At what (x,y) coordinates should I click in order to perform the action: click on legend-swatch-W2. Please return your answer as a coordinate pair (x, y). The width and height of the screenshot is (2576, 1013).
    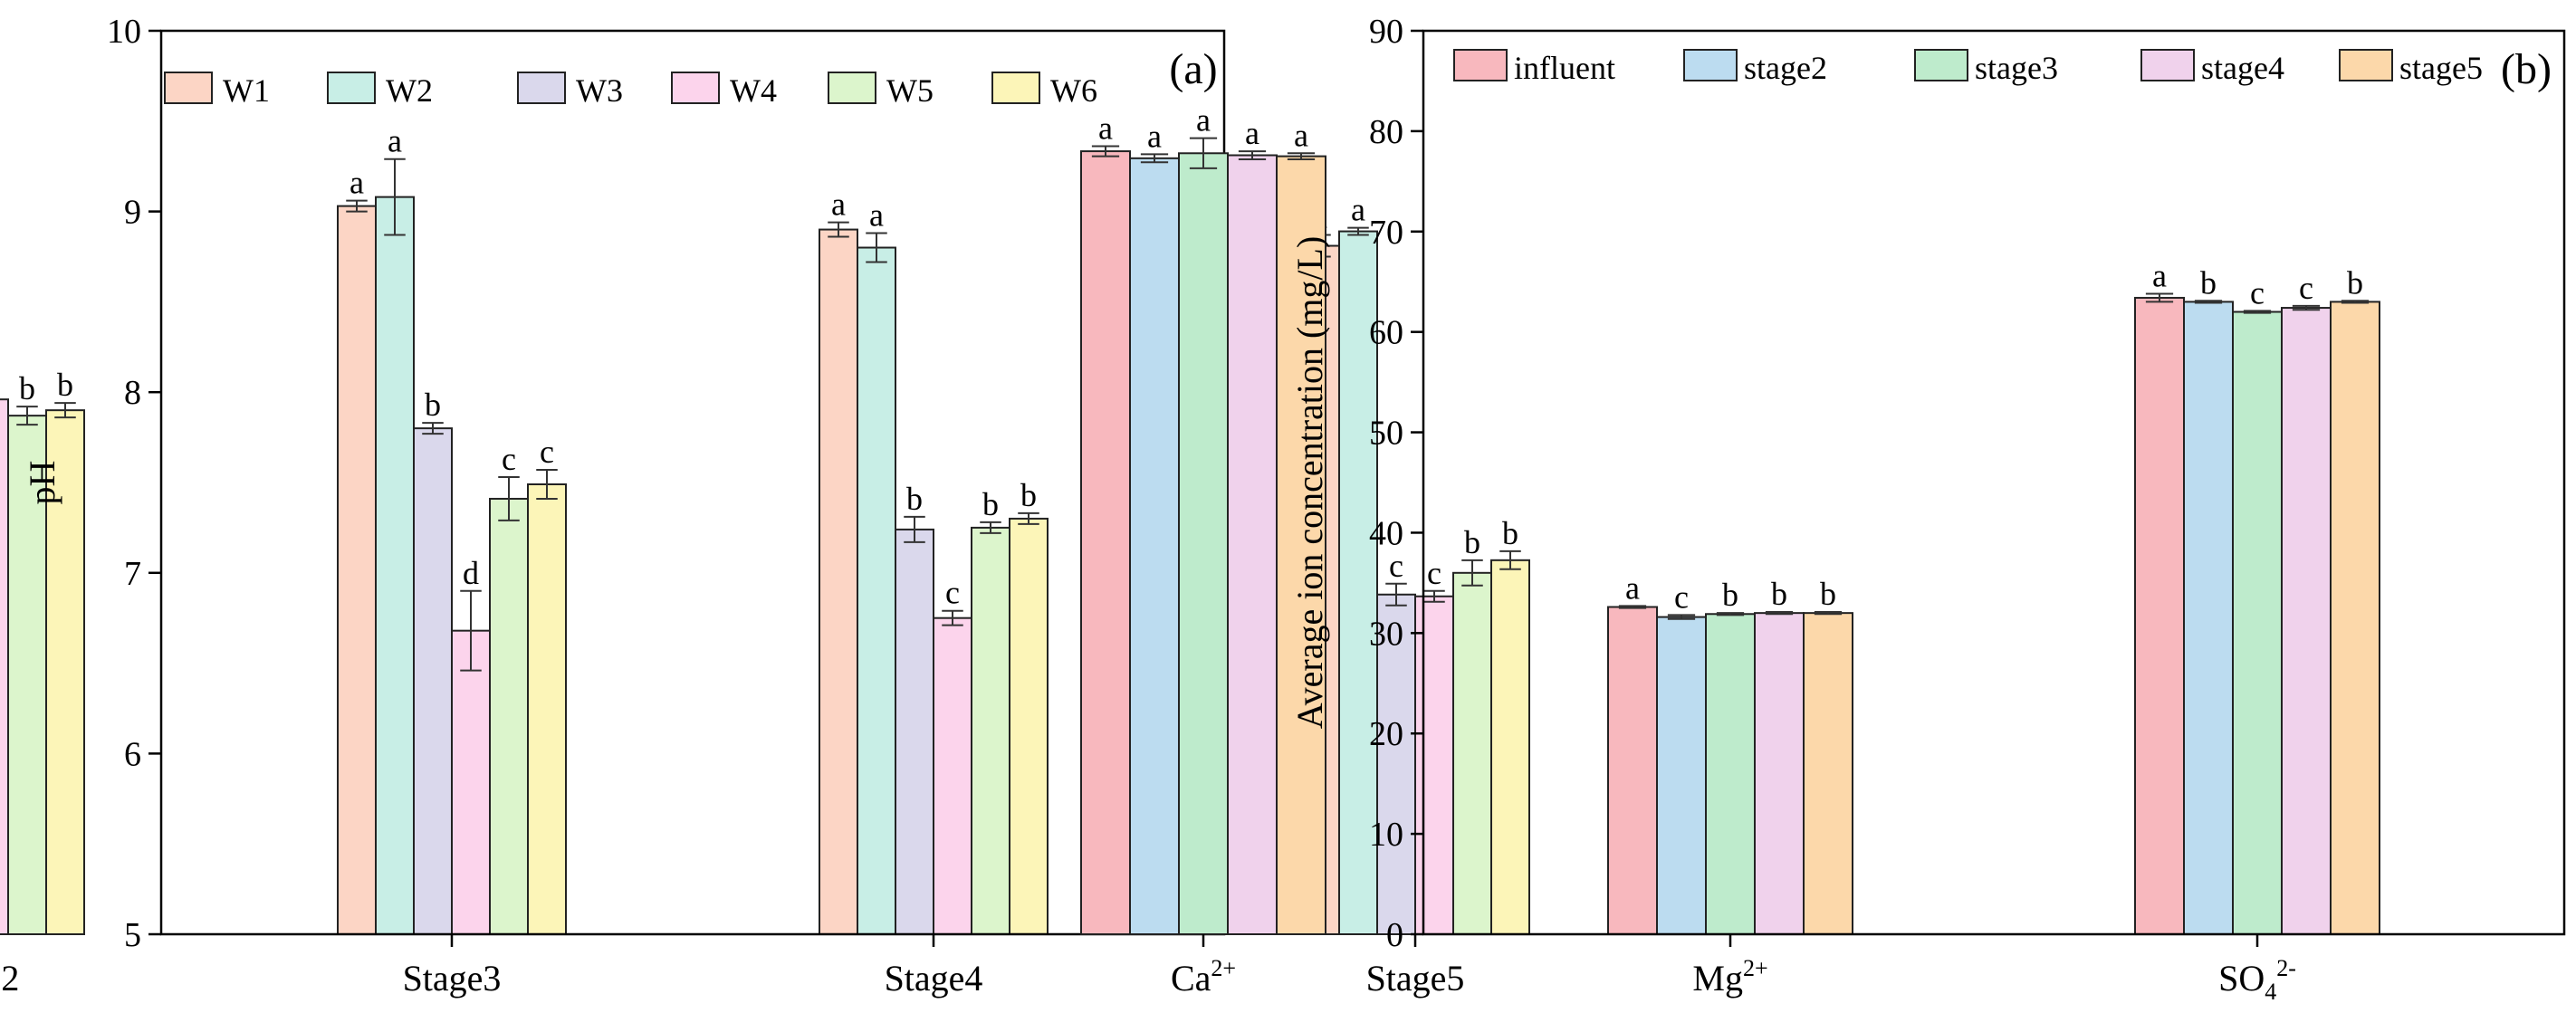
    Looking at the image, I should click on (351, 88).